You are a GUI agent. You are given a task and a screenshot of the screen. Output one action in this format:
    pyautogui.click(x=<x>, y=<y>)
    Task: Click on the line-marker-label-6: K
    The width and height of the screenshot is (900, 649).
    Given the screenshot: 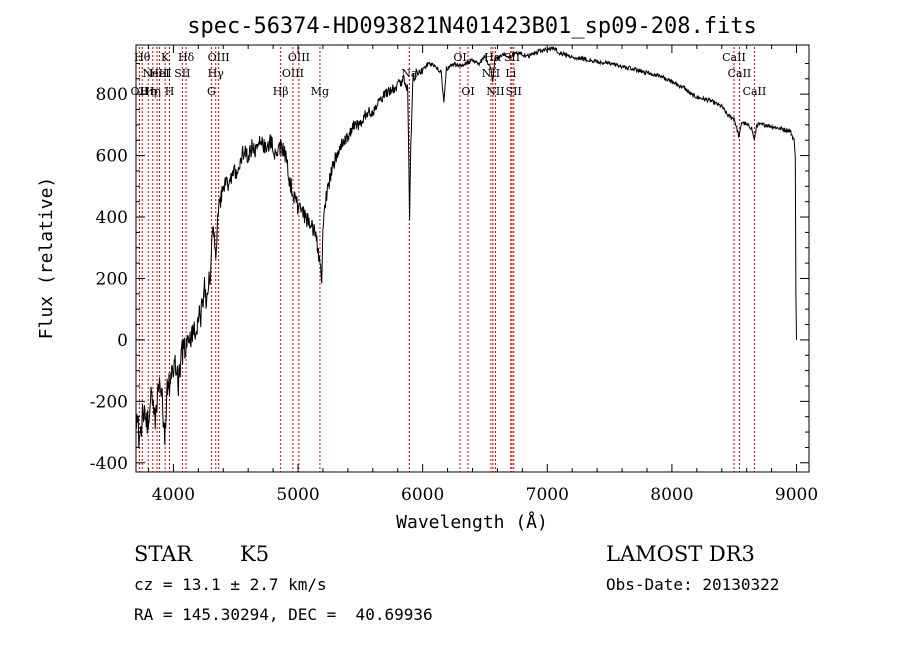 What is the action you would take?
    pyautogui.click(x=165, y=57)
    